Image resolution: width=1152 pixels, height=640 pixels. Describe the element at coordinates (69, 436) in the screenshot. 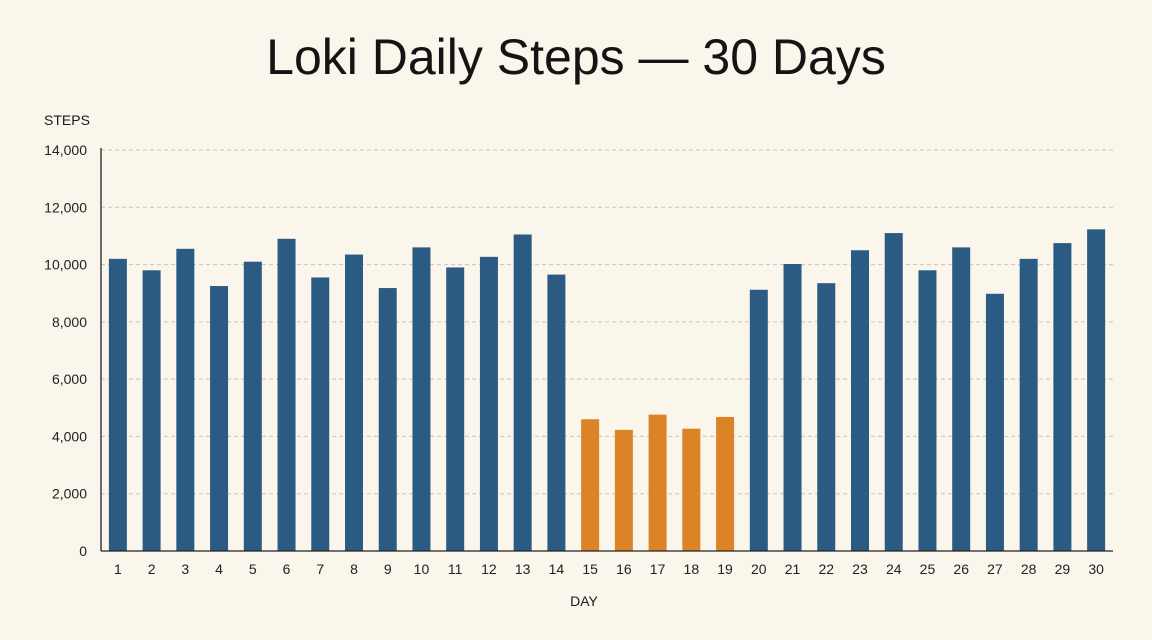

I see `y-tick-label: 4,000` at that location.